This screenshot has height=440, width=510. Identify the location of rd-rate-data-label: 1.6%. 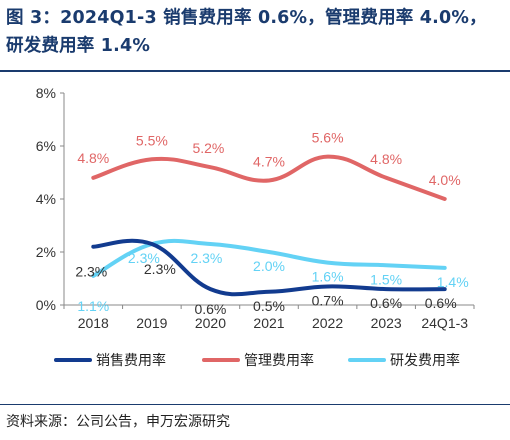
(328, 277).